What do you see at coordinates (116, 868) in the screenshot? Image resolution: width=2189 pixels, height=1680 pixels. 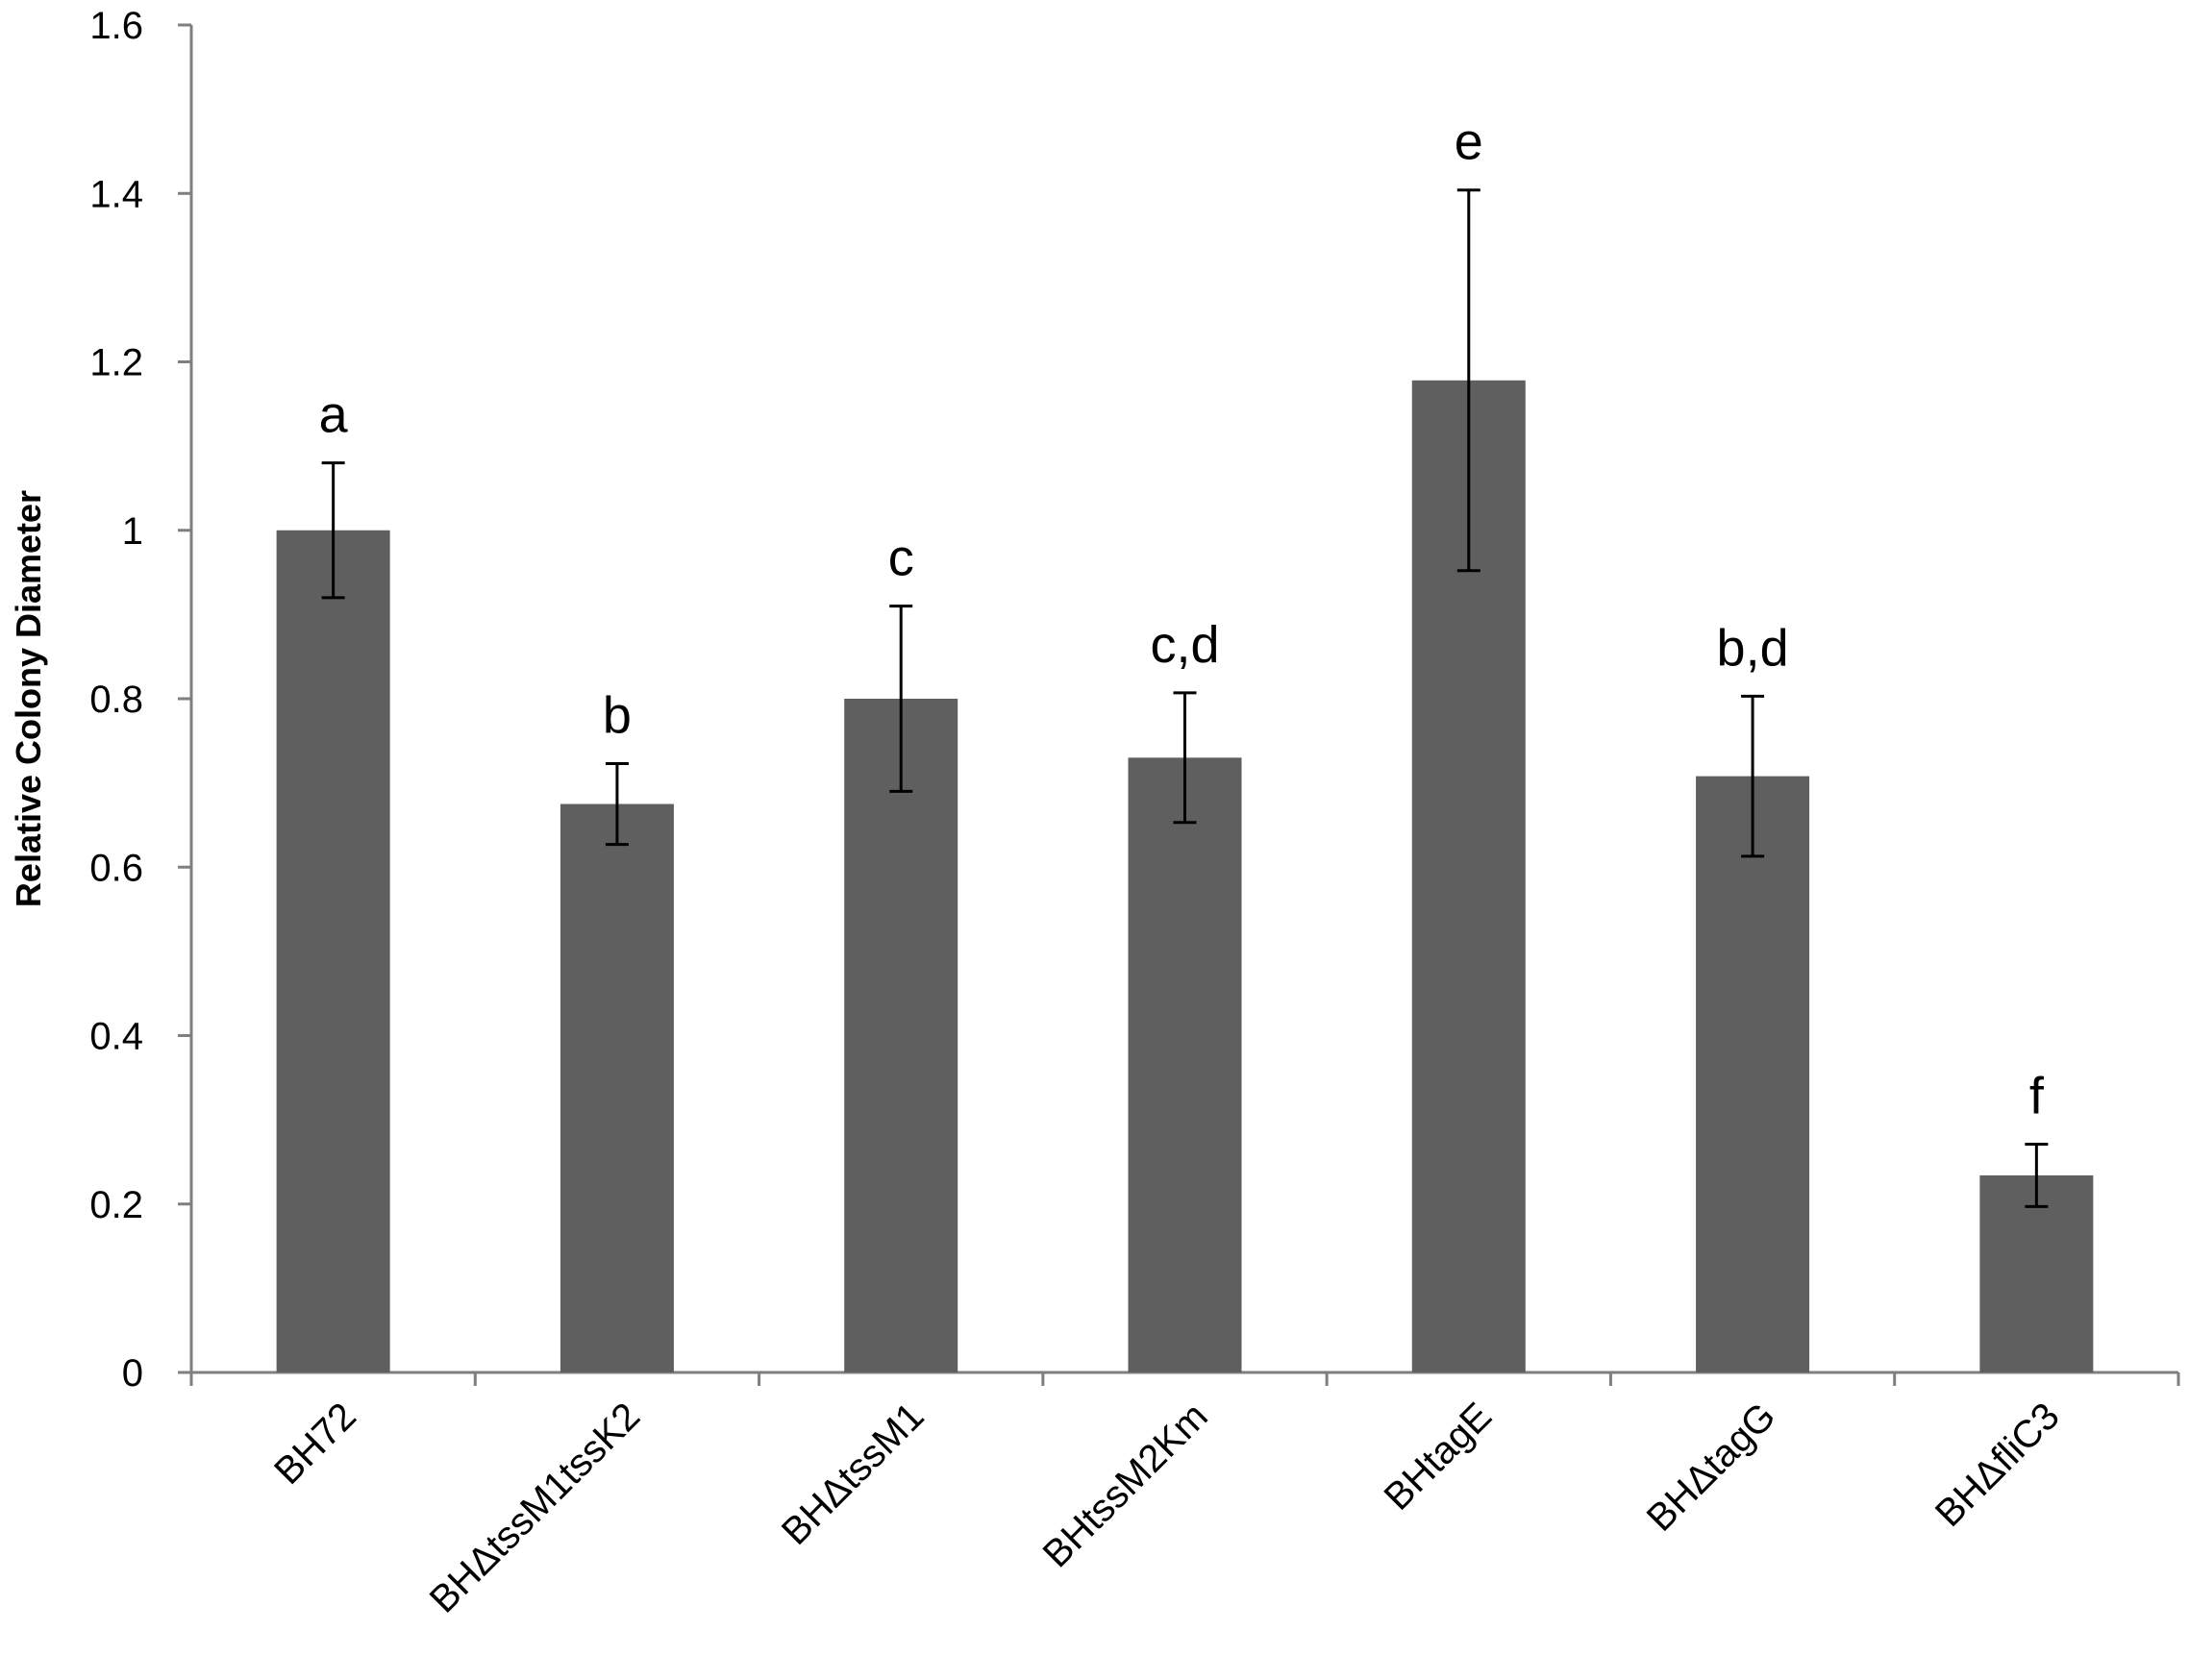 I see `y-tick-label: 0.6` at bounding box center [116, 868].